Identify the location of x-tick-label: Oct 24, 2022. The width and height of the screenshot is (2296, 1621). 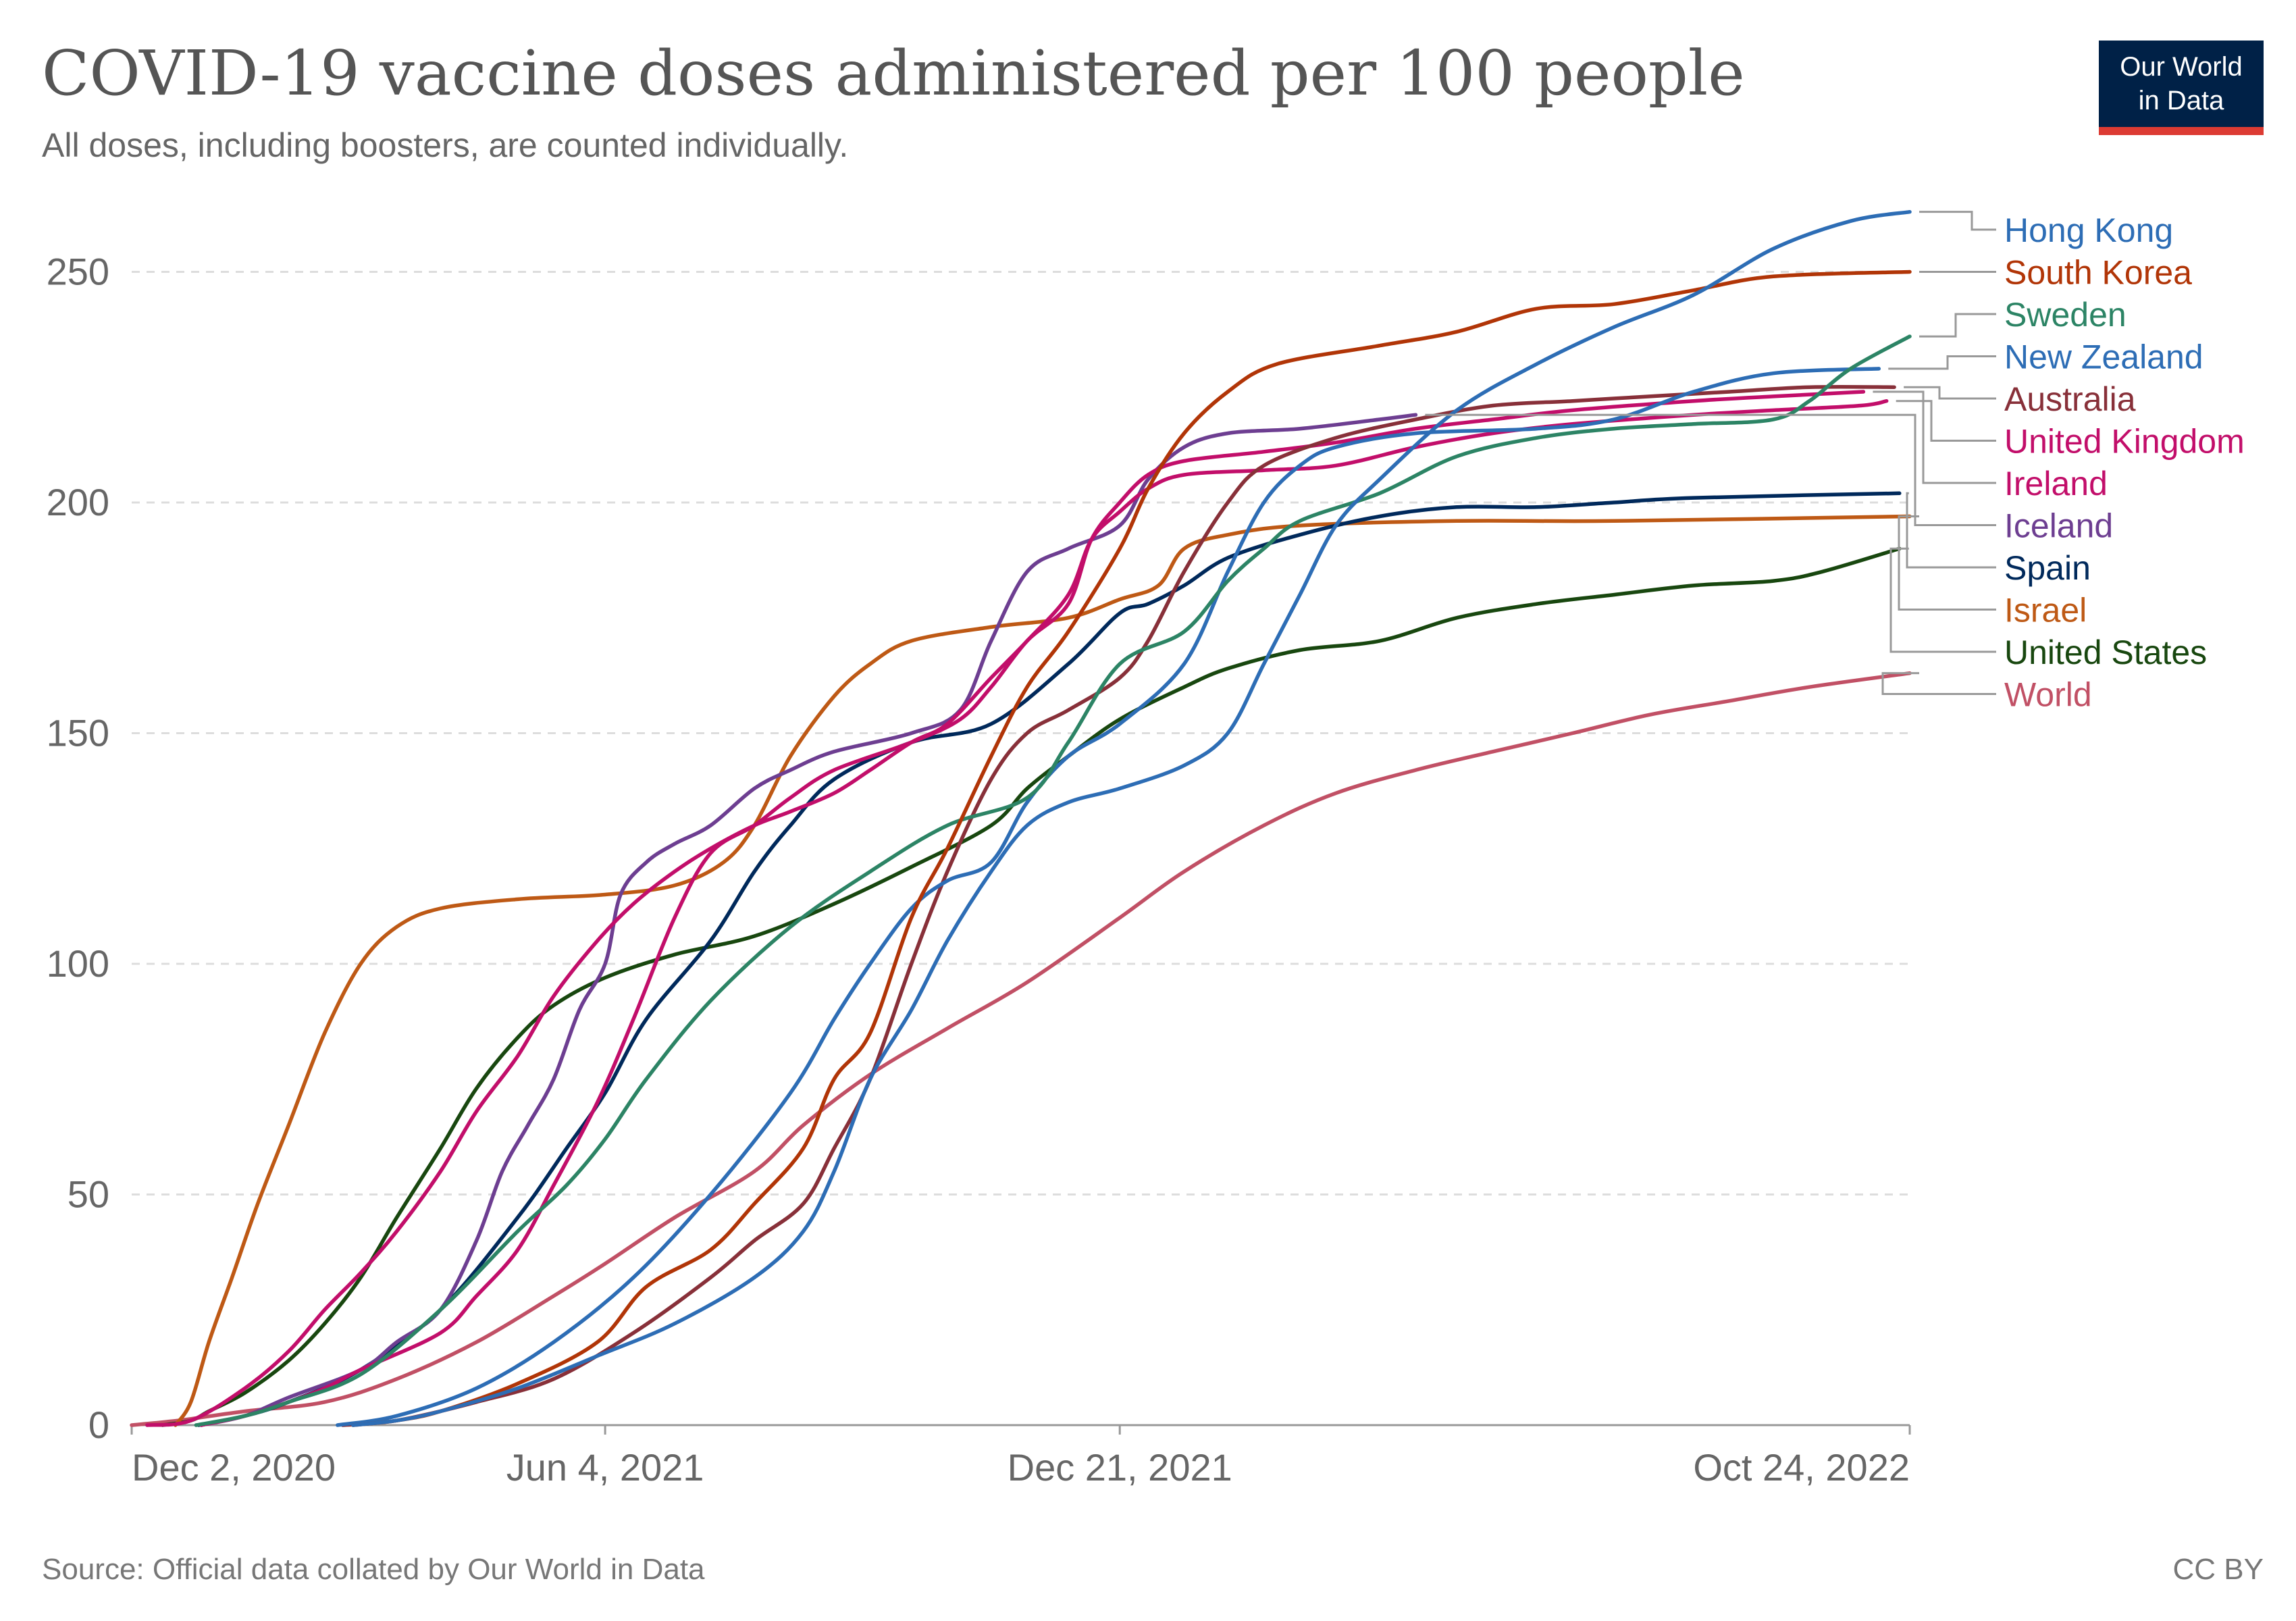
(1801, 1467).